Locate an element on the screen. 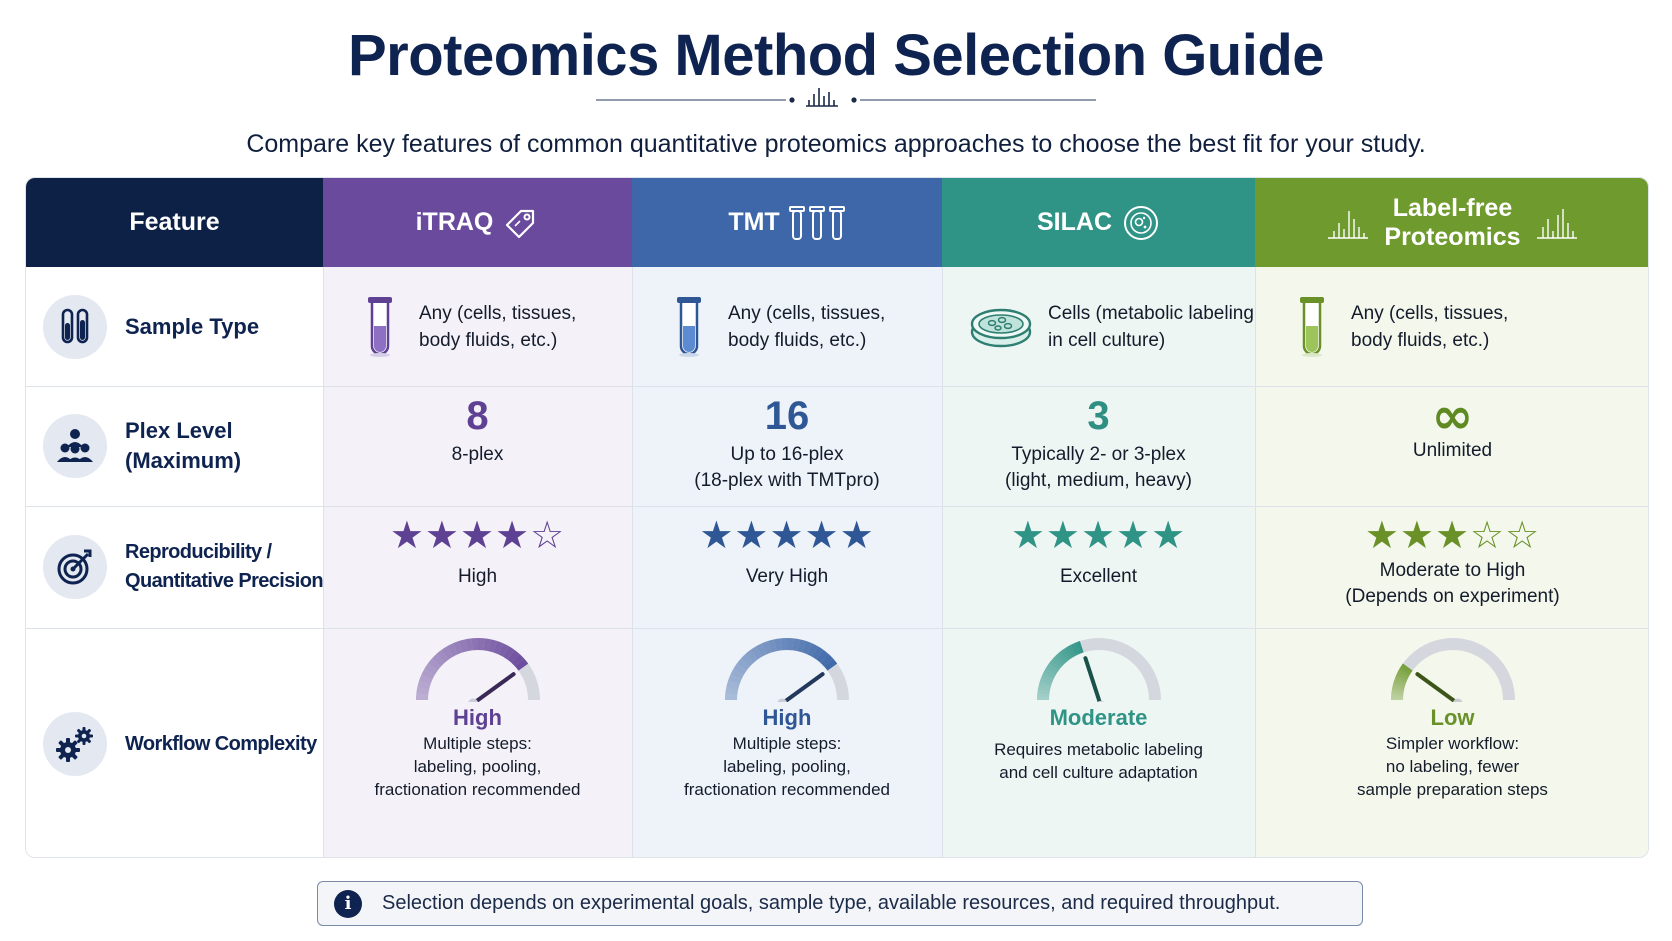 This screenshot has height=941, width=1672. plex-number: 16 is located at coordinates (787, 416).